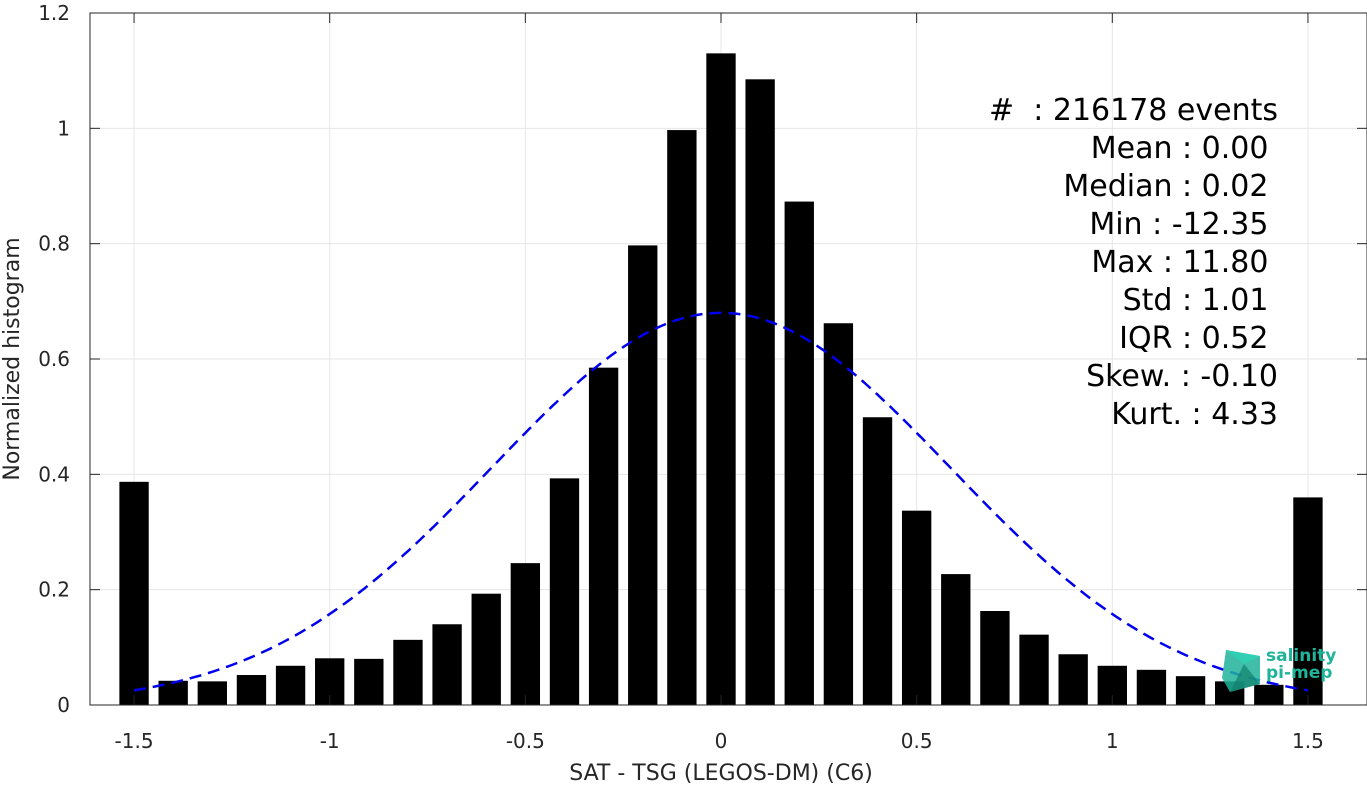  Describe the element at coordinates (1194, 414) in the screenshot. I see `stat-kurt: Kurt. : 4.33` at that location.